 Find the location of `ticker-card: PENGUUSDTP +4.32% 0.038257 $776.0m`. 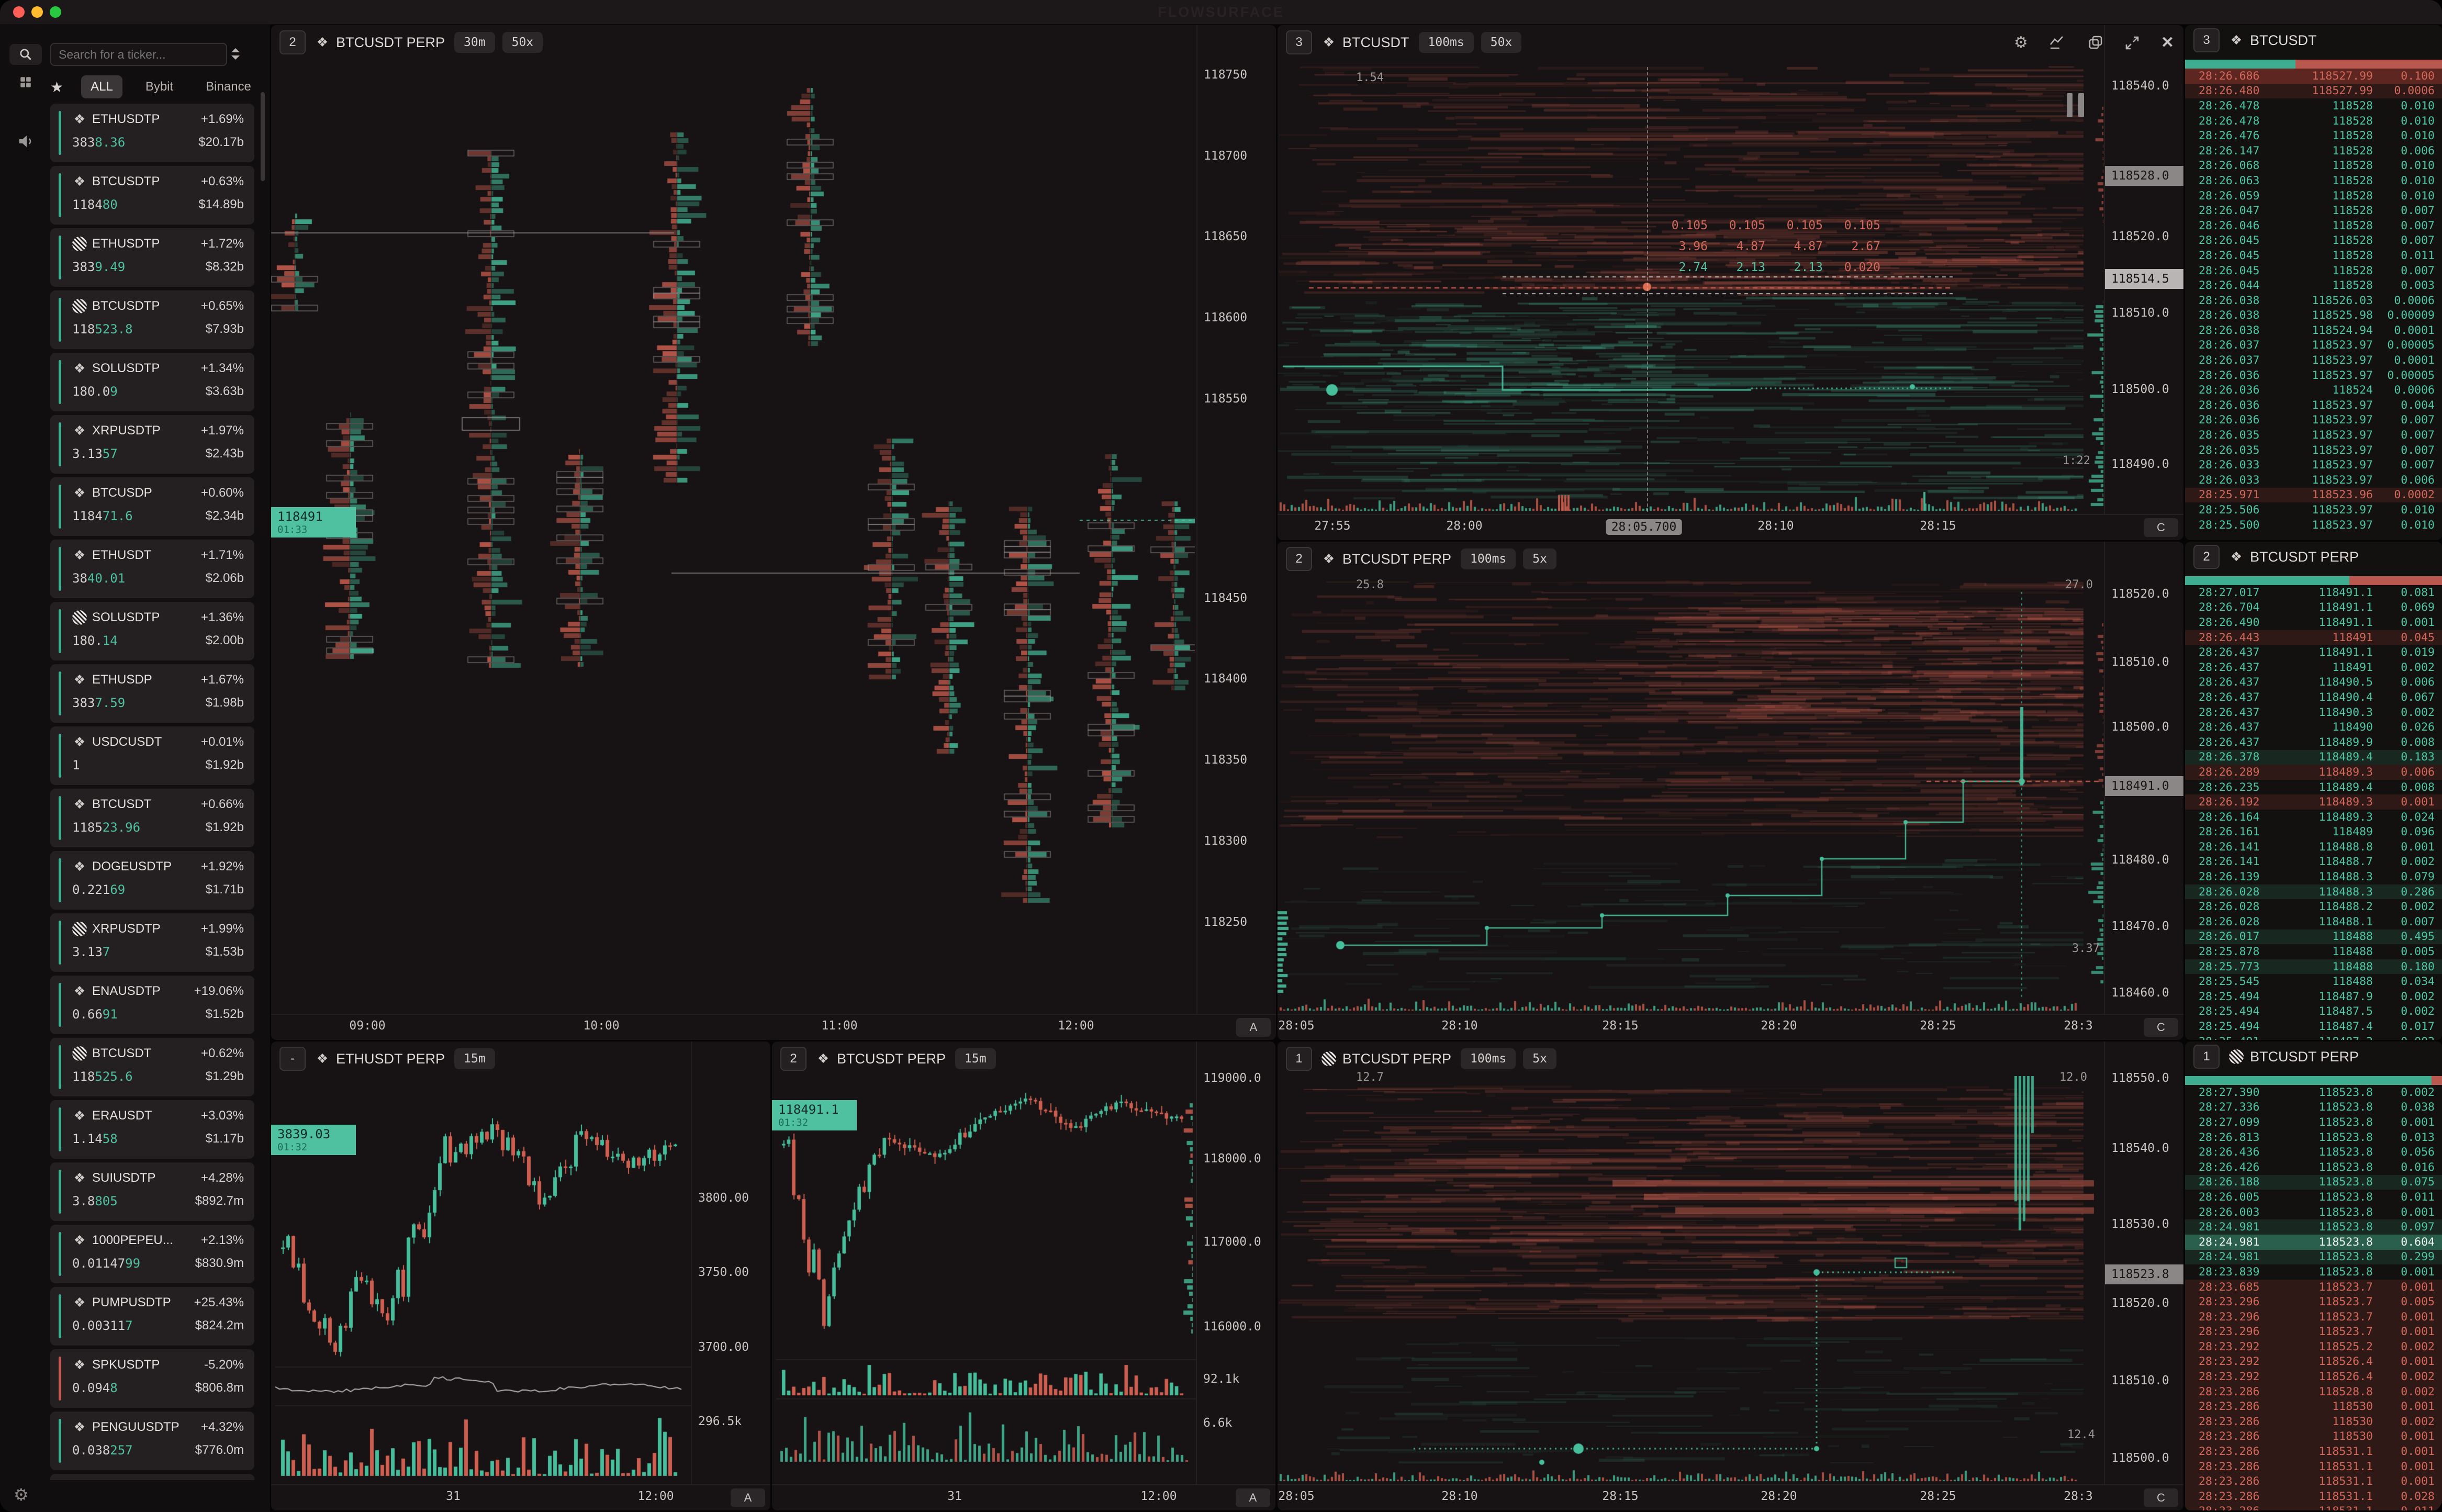

ticker-card: PENGUUSDTP +4.32% 0.038257 $776.0m is located at coordinates (152, 1441).